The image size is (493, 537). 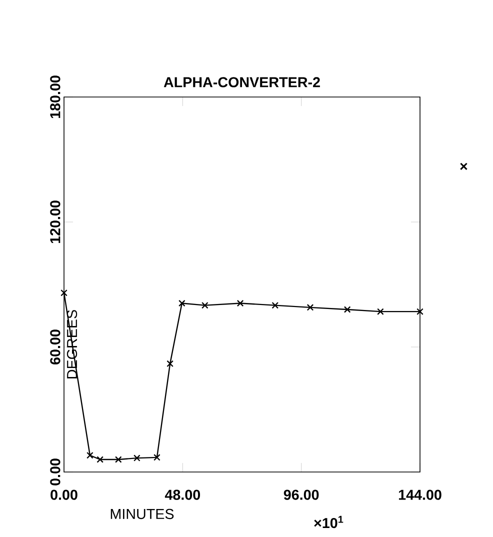 I want to click on x-axis-title: MINUTES, so click(x=142, y=514).